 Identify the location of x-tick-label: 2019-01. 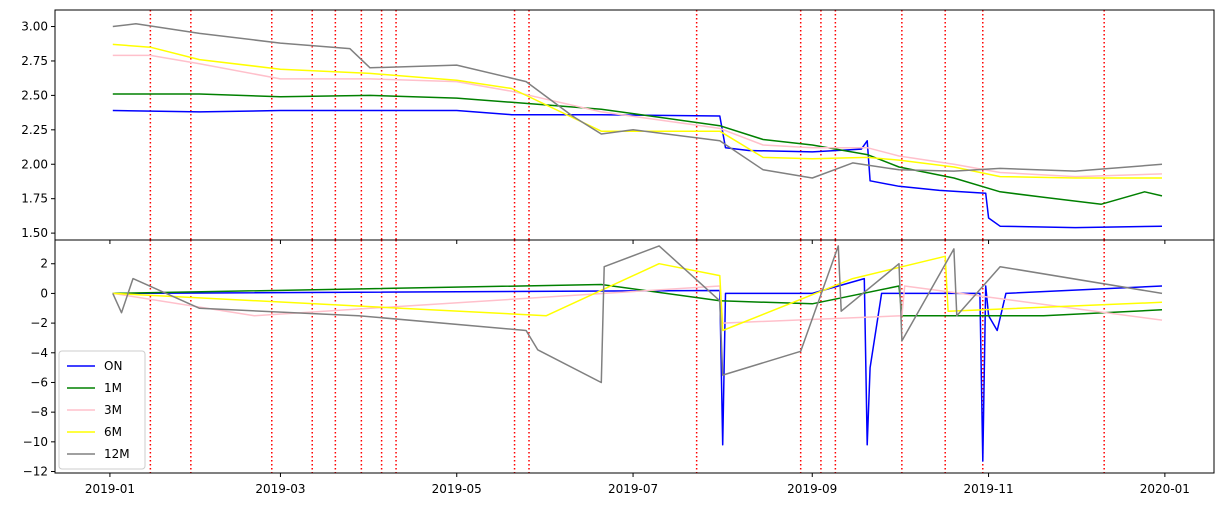
(110, 489).